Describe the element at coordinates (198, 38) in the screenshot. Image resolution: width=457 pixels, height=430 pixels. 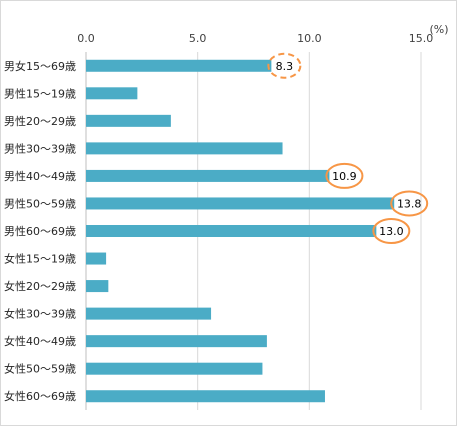
I see `x-tick-label: 5.0` at that location.